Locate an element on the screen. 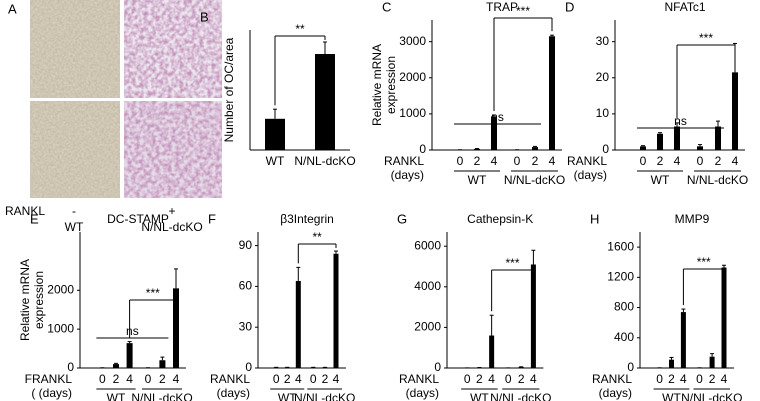 The width and height of the screenshot is (760, 401). panel-letter: F is located at coordinates (212, 218).